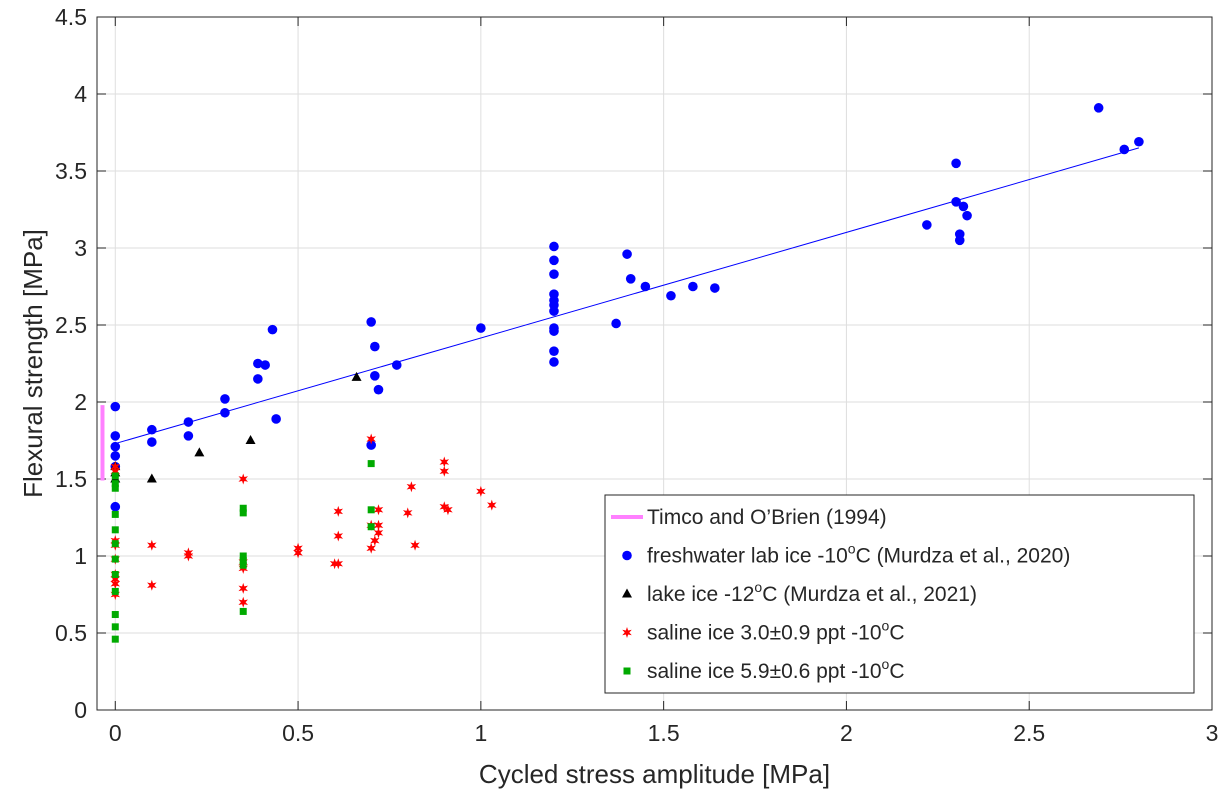 This screenshot has height=806, width=1231. What do you see at coordinates (115, 733) in the screenshot?
I see `x-tick-label: 0` at bounding box center [115, 733].